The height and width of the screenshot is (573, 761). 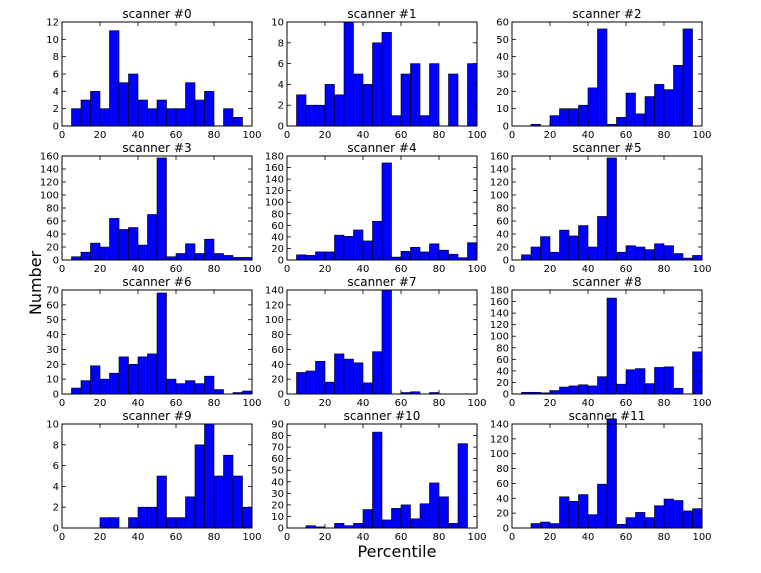 I want to click on x-tick-label: 0, so click(x=512, y=537).